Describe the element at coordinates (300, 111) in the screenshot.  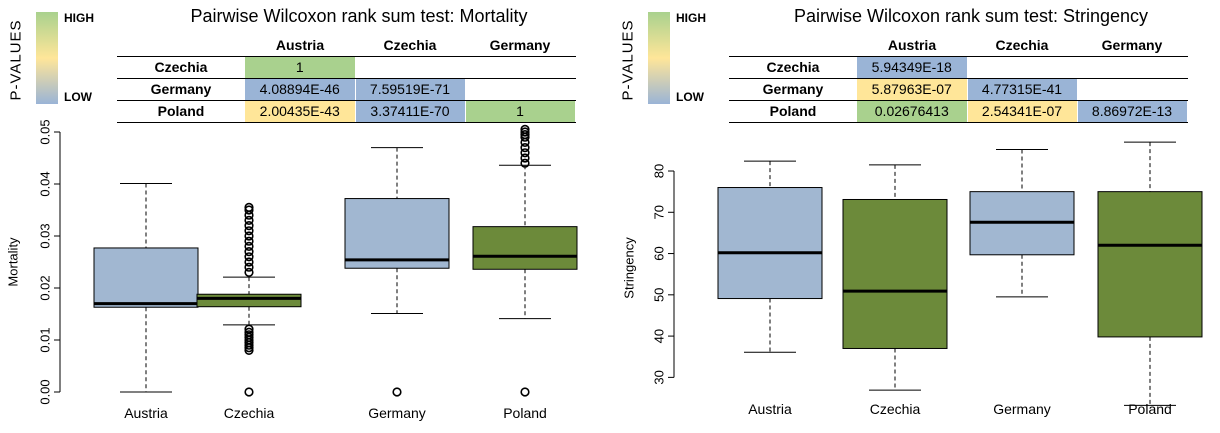
I see `pvalue-cell: 2.00435E-43` at that location.